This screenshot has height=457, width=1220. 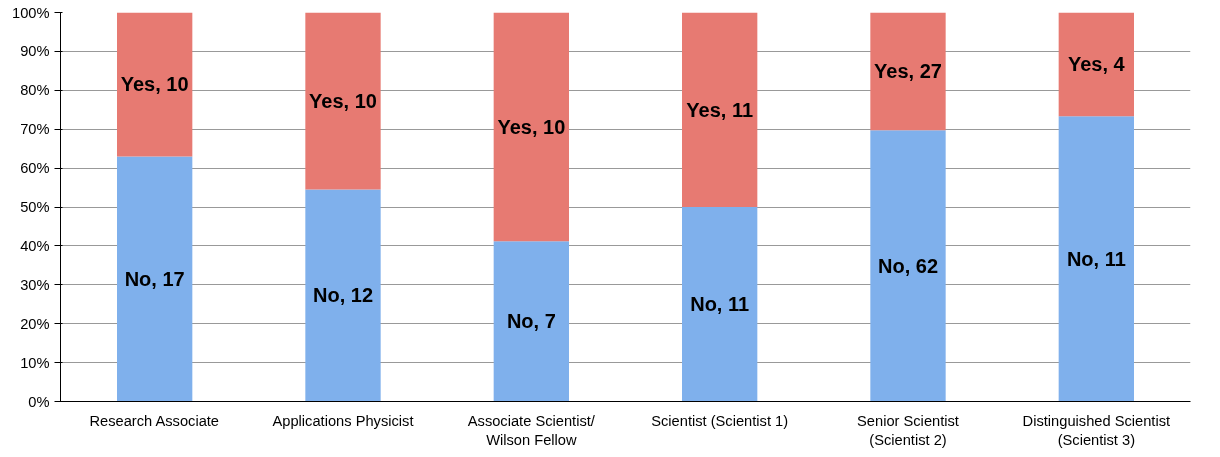 I want to click on x-tick-label: Senior Scientist (Scientist 2), so click(x=908, y=430).